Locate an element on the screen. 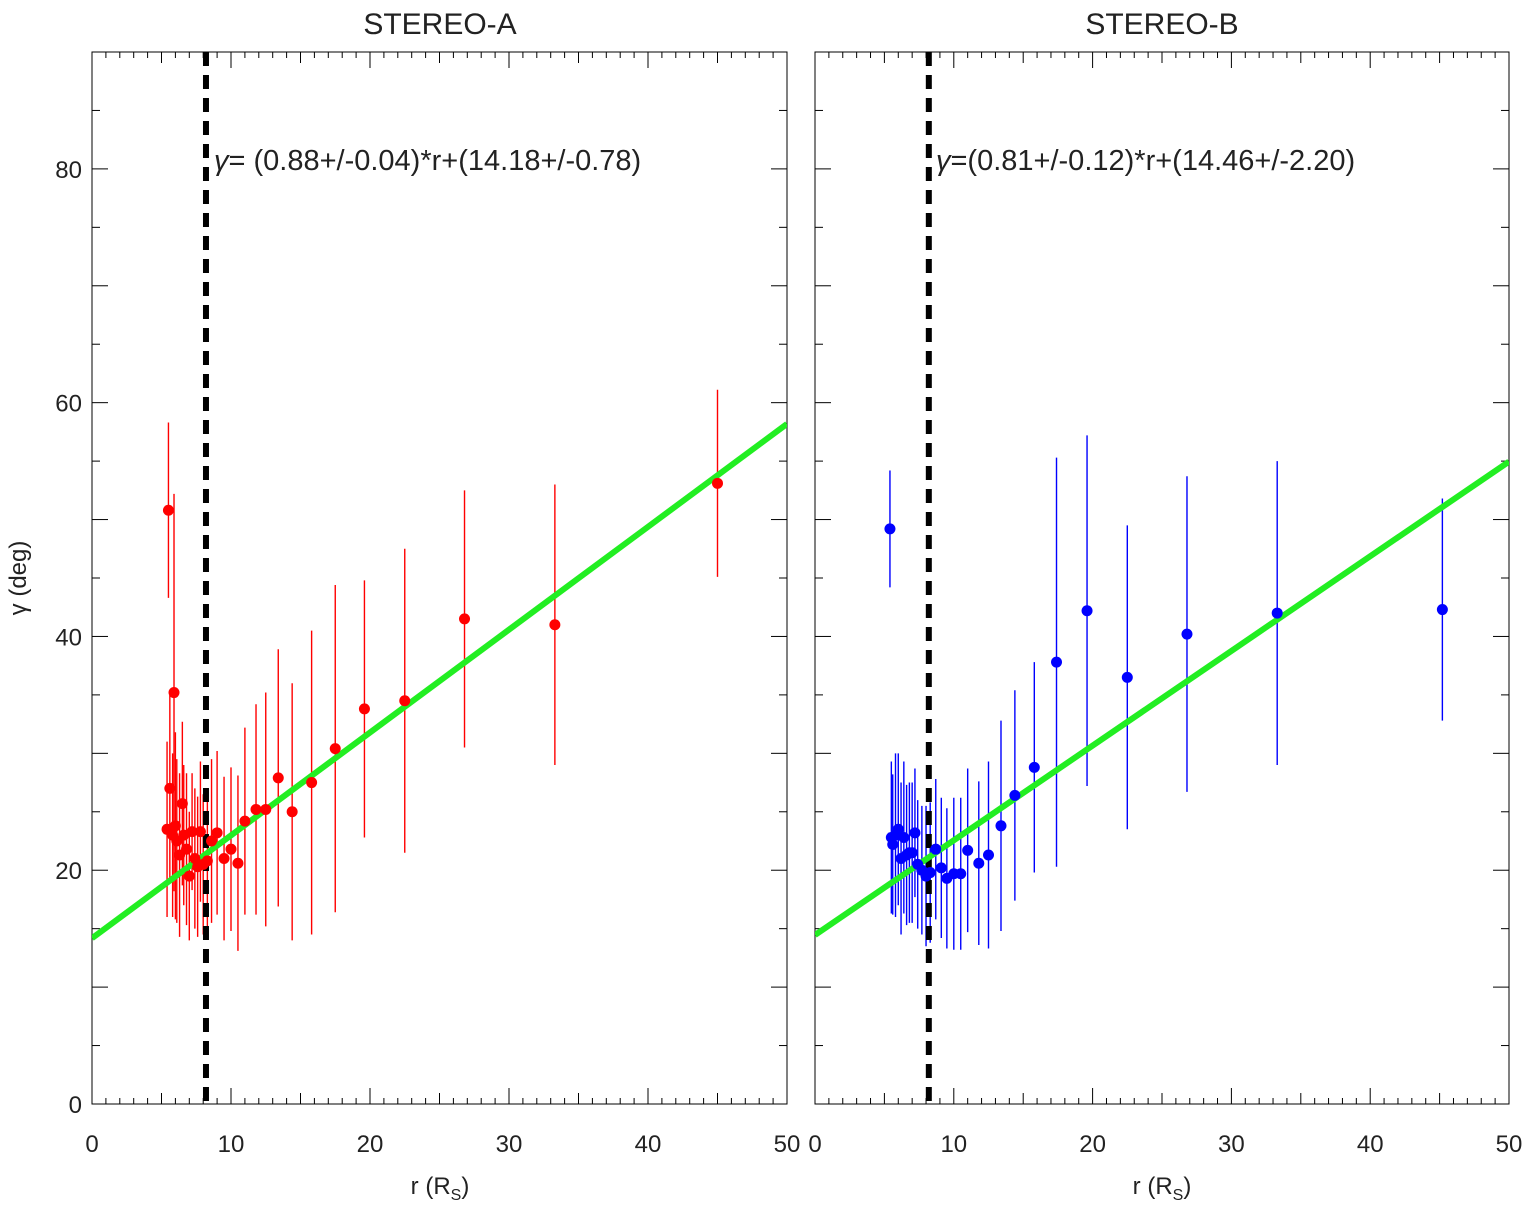  y-tick-label: 0 is located at coordinates (75, 1105).